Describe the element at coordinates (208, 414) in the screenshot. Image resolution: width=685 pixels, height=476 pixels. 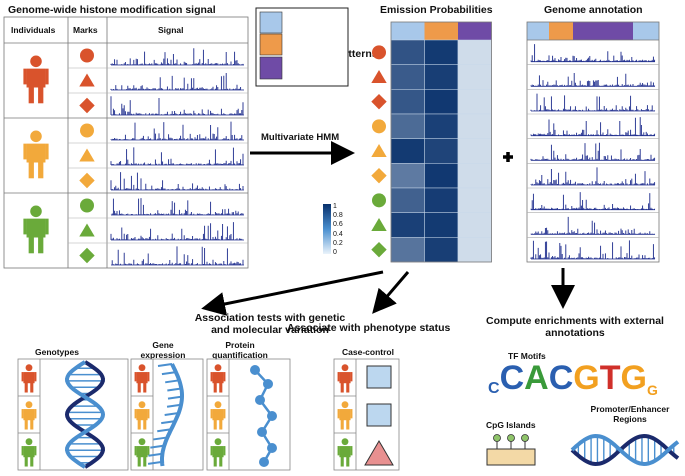
I see `association-panels` at that location.